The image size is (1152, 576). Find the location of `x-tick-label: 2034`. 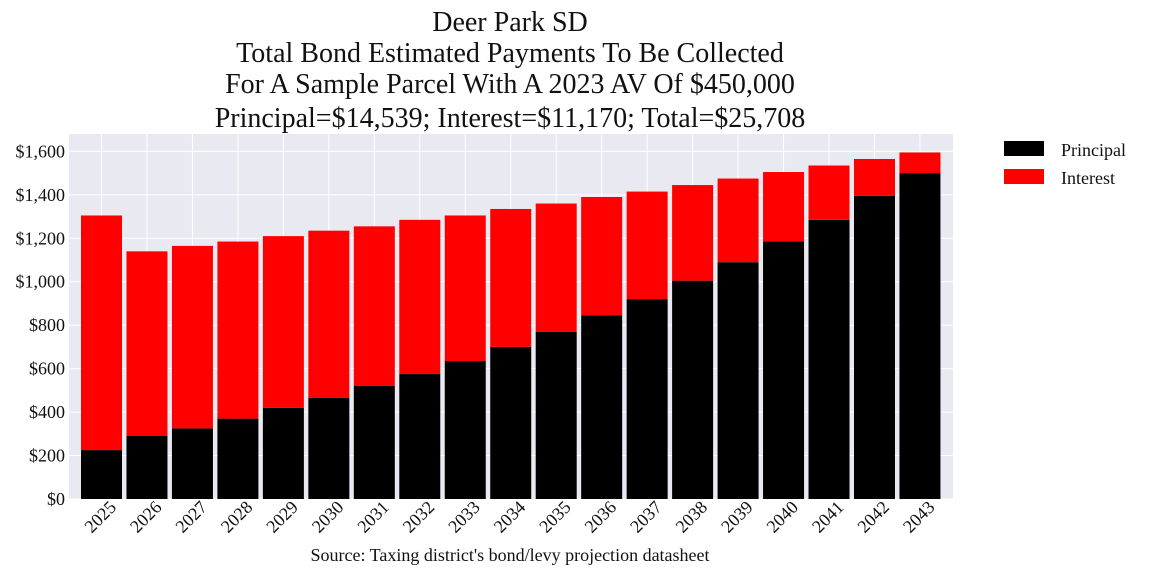

x-tick-label: 2034 is located at coordinates (510, 517).